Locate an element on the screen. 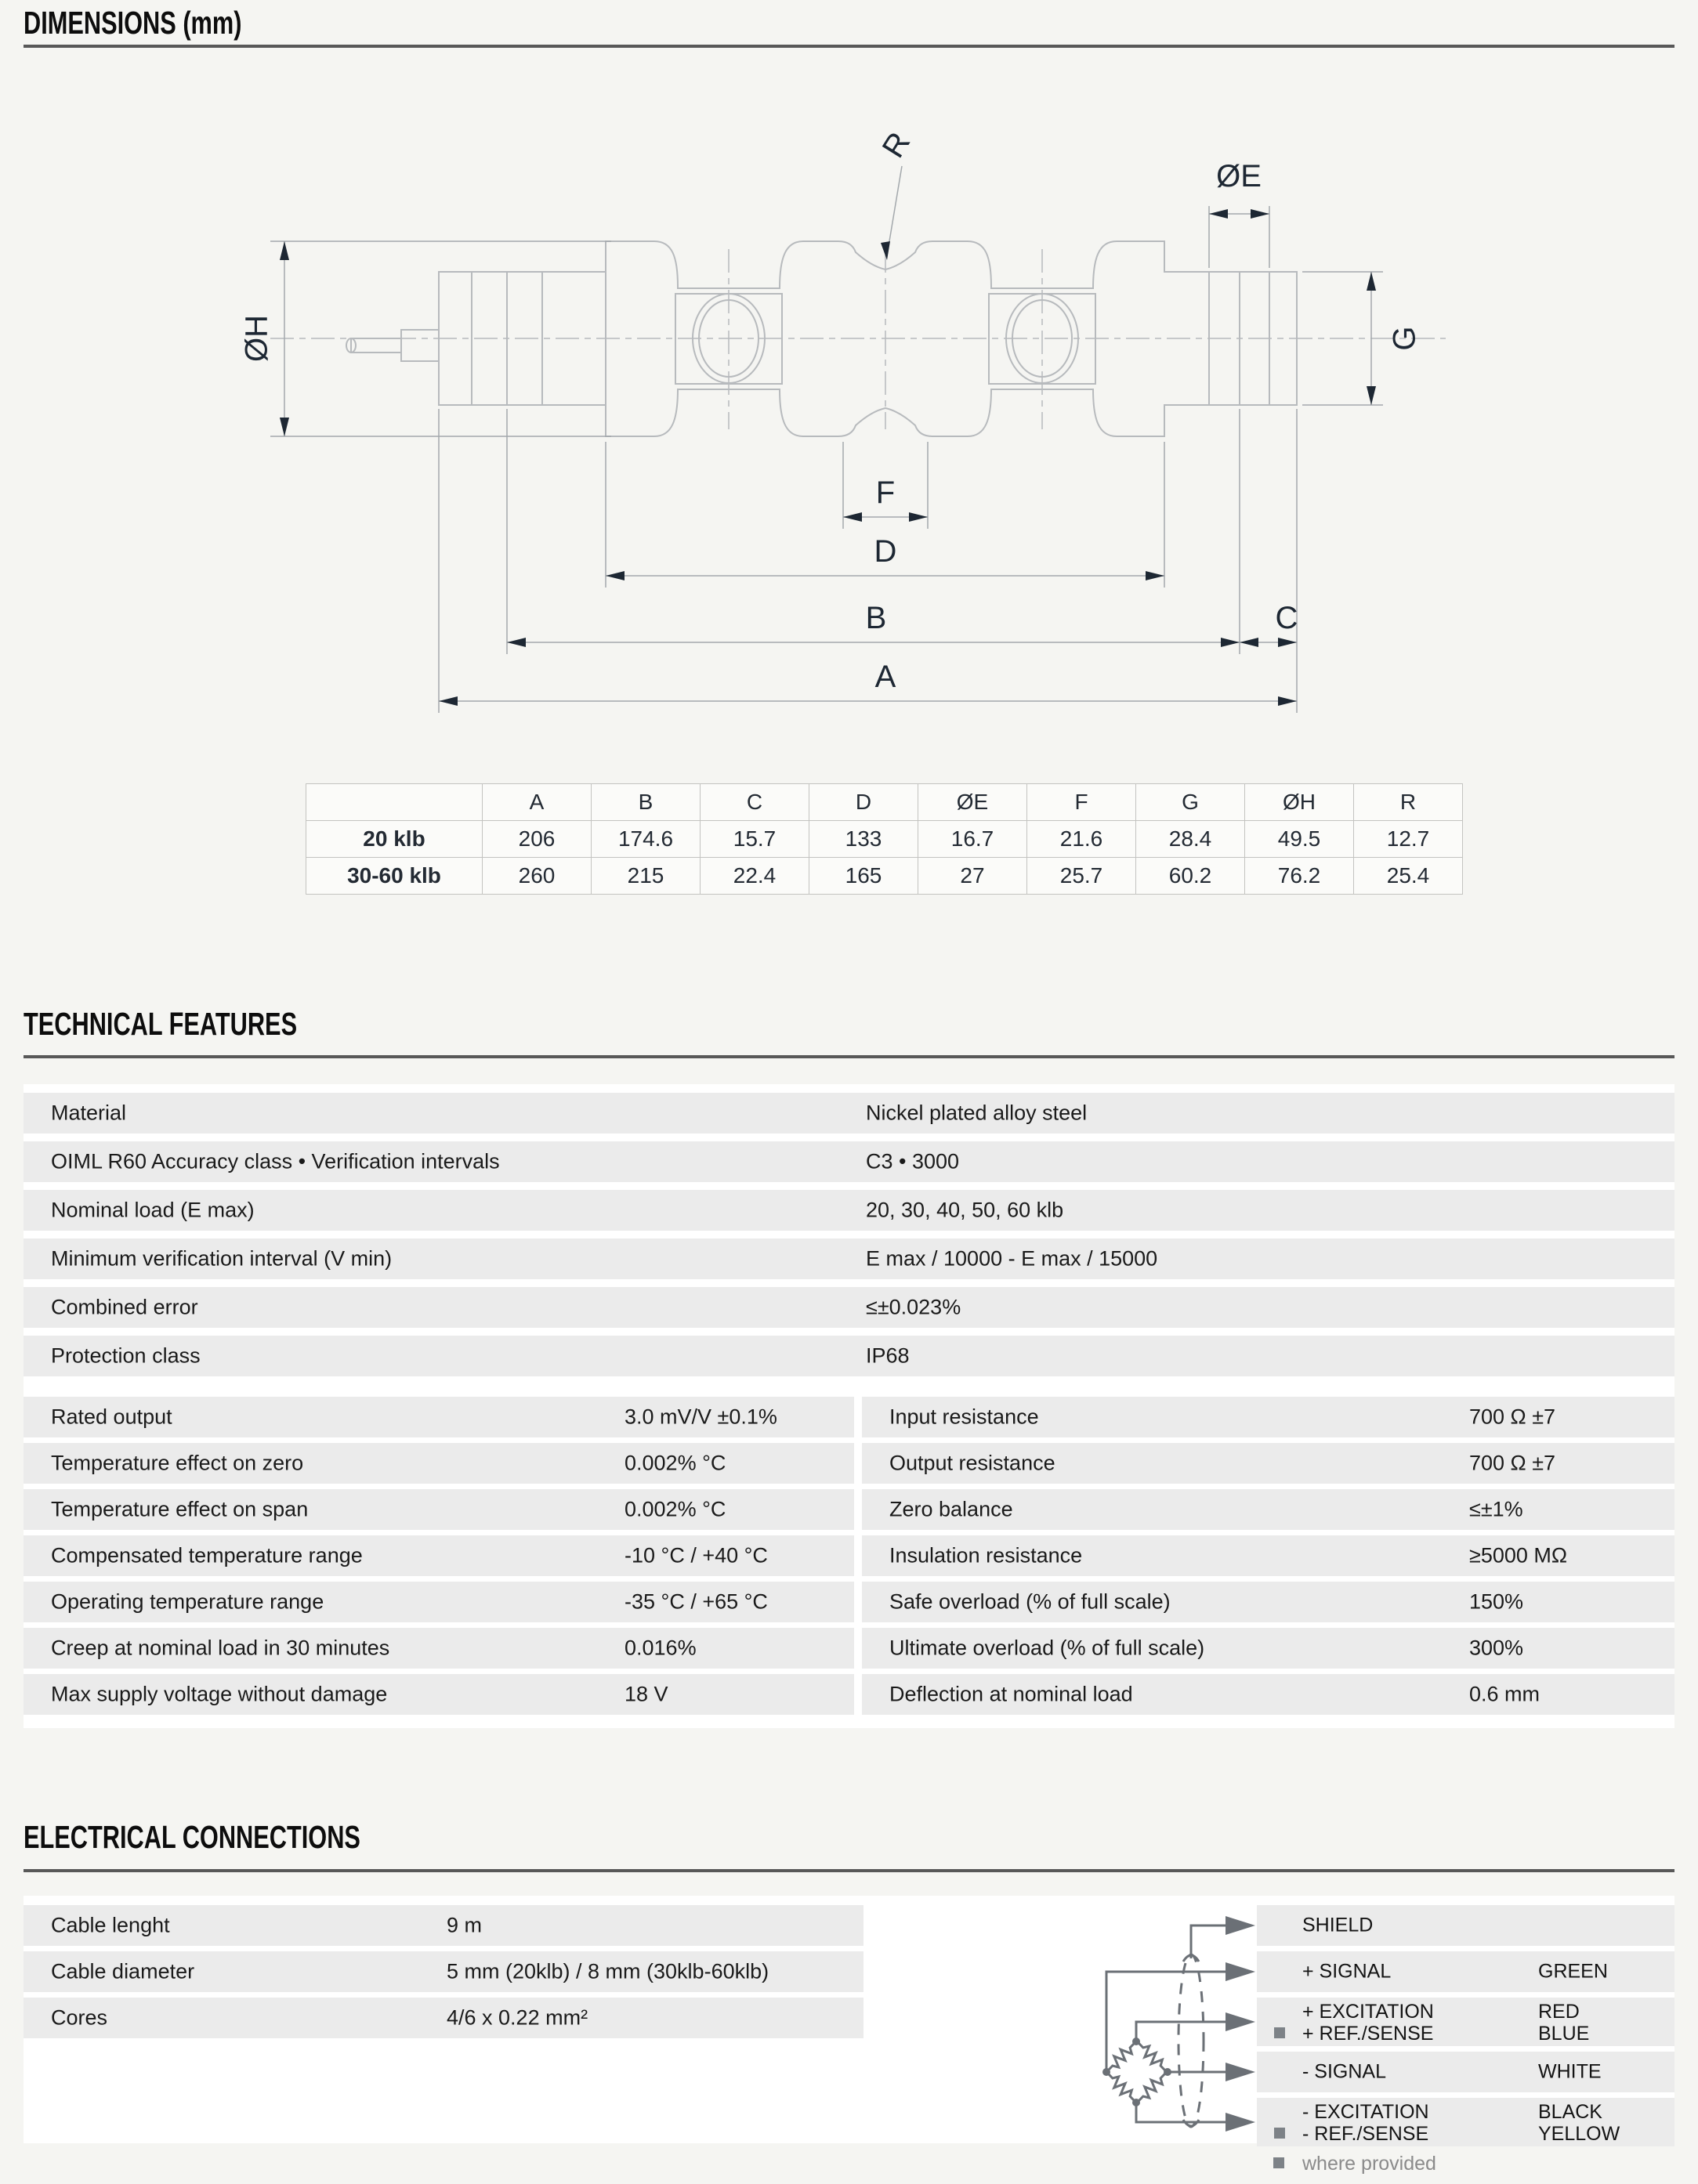 This screenshot has height=2184, width=1698. cell: 28.4 is located at coordinates (1190, 839).